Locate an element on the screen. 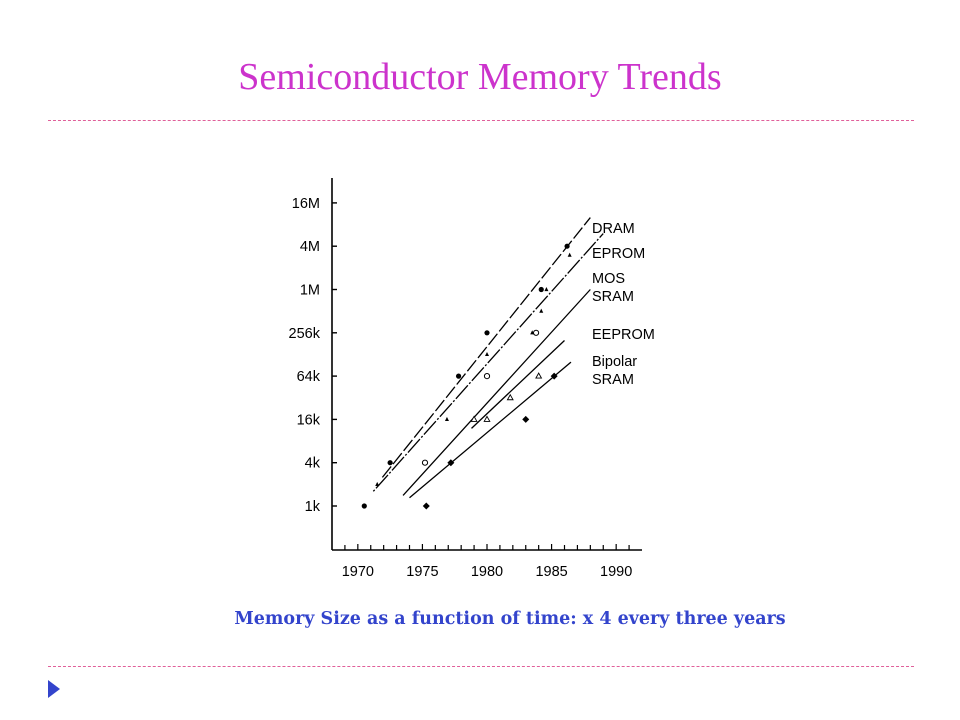 The image size is (960, 720). series-labels: DRAM EPROM MOS SRAM EEPROM Bipolar SRAM is located at coordinates (623, 304).